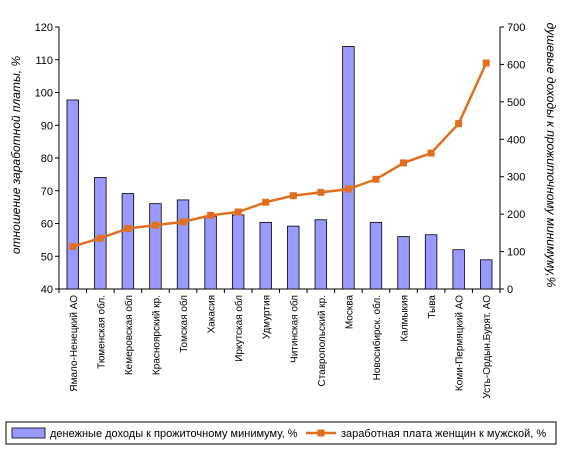 This screenshot has width=565, height=449. I want to click on legend-line-marker, so click(321, 433).